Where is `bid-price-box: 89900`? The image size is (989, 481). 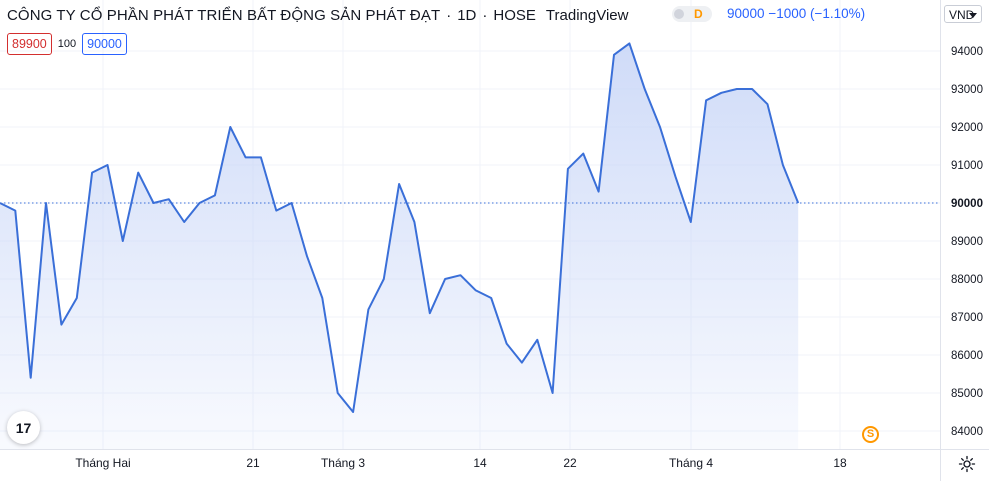
bid-price-box: 89900 is located at coordinates (29, 44).